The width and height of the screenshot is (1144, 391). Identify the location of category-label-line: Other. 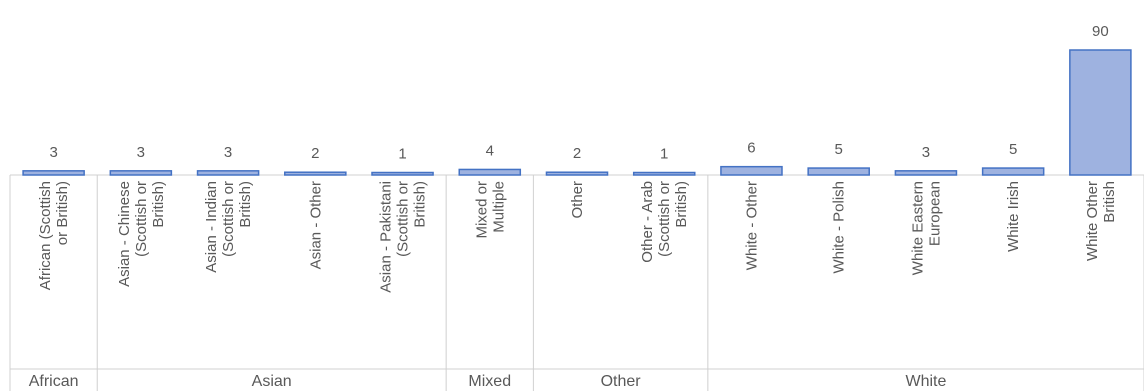
(577, 200).